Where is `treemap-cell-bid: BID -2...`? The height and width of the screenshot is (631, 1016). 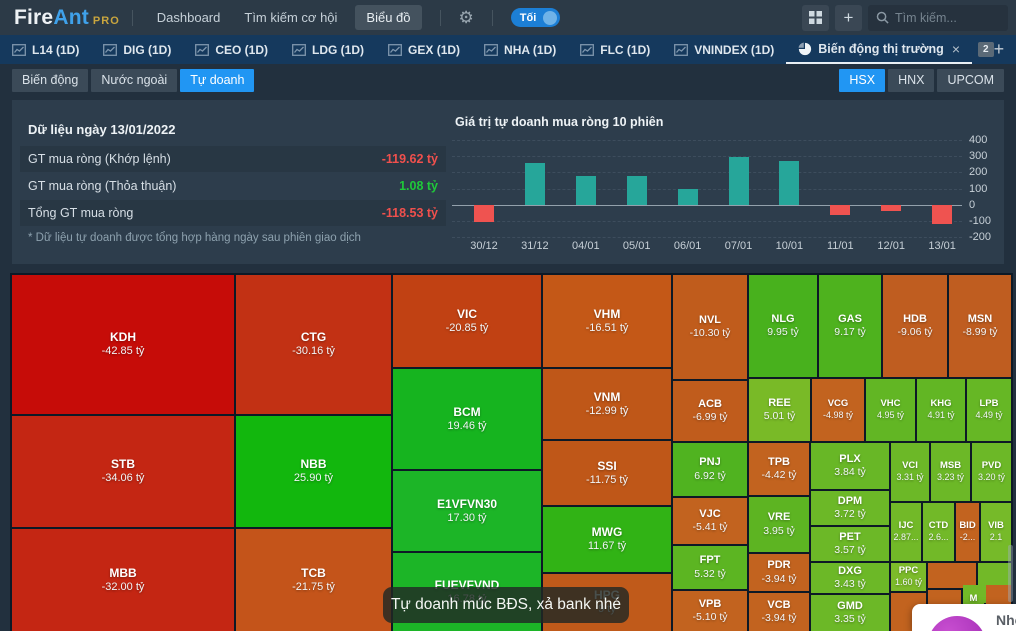 treemap-cell-bid: BID -2... is located at coordinates (967, 532).